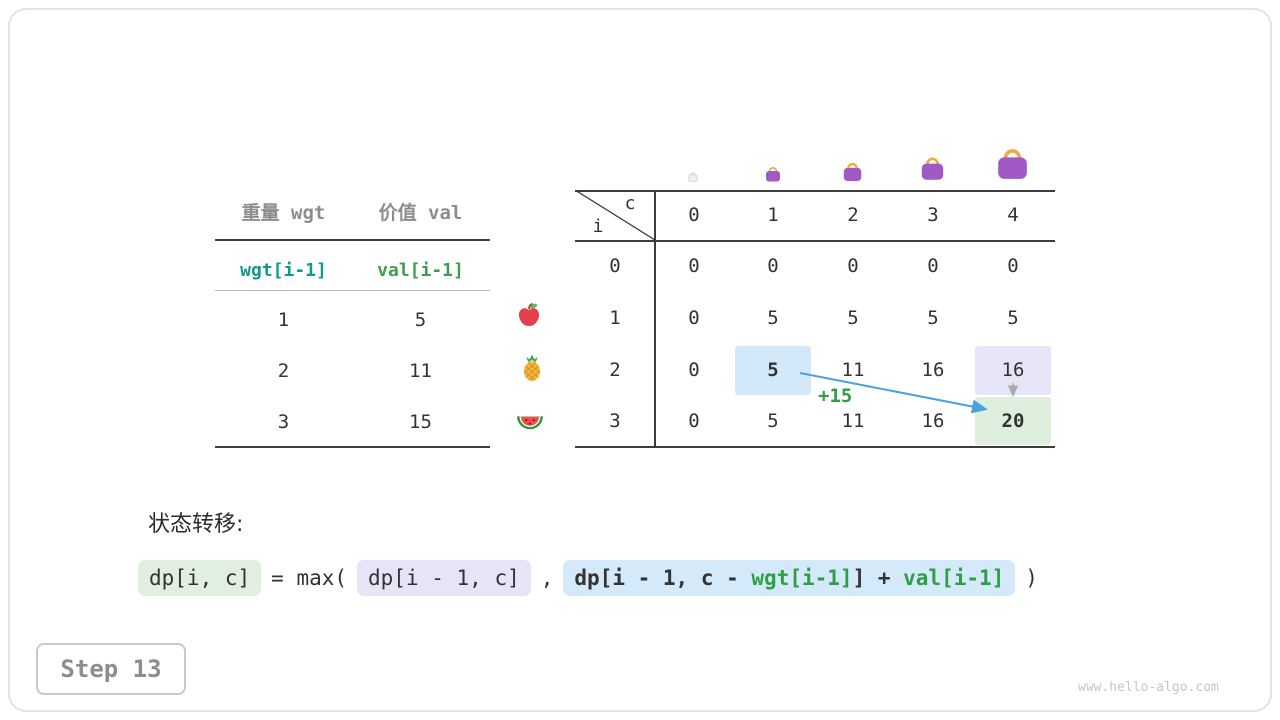 The width and height of the screenshot is (1280, 720). What do you see at coordinates (444, 578) in the screenshot?
I see `formula-option1-chip: dp[i - 1, c]` at bounding box center [444, 578].